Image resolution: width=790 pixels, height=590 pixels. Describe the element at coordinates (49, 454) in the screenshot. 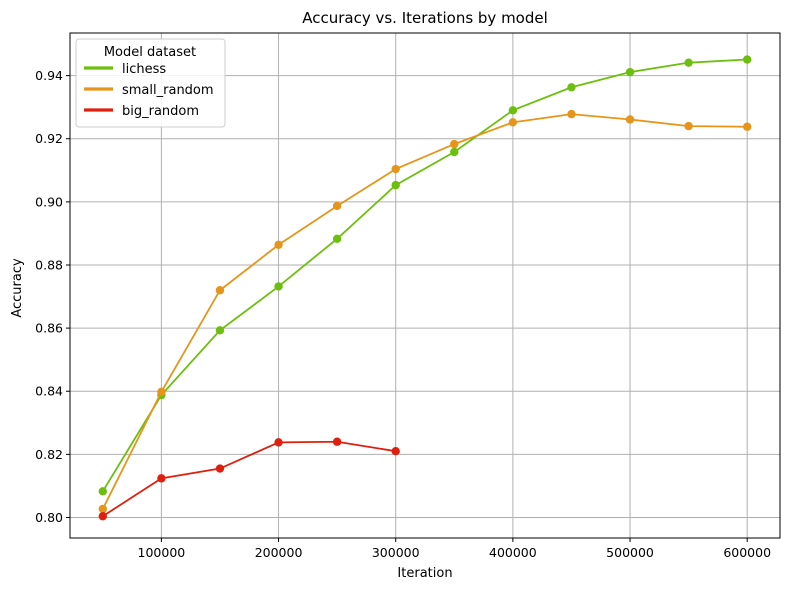

I see `y-tick-label: 0.82` at that location.